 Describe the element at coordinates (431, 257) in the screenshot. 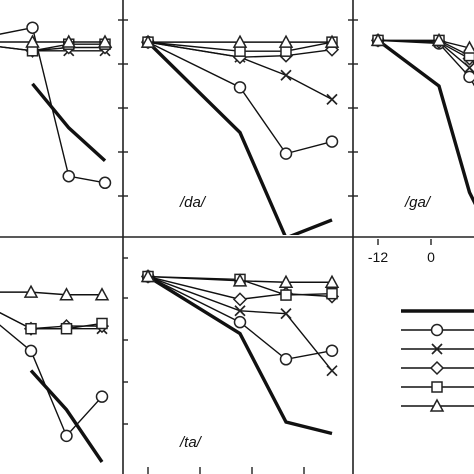

I see `legend-tick-label: 0` at that location.